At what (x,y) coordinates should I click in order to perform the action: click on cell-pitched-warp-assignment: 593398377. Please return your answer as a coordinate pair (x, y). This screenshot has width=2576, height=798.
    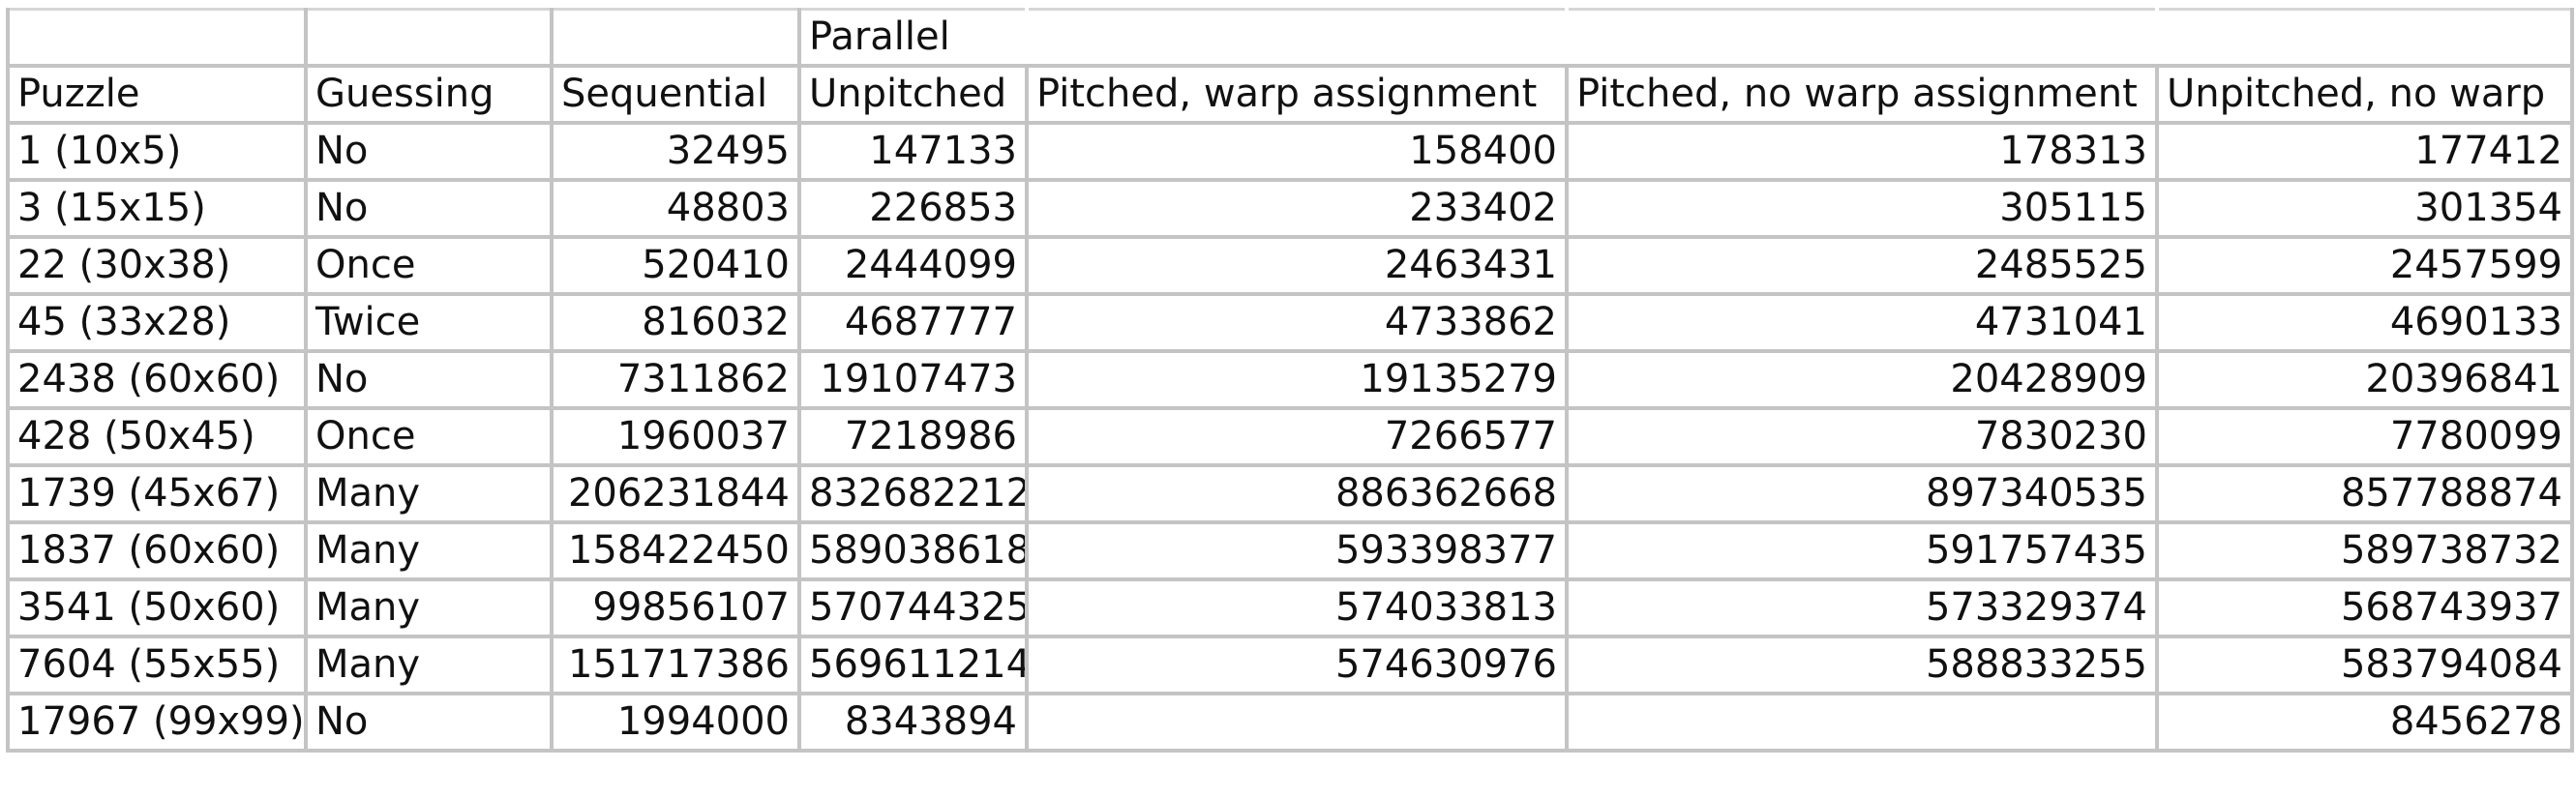
    Looking at the image, I should click on (1297, 550).